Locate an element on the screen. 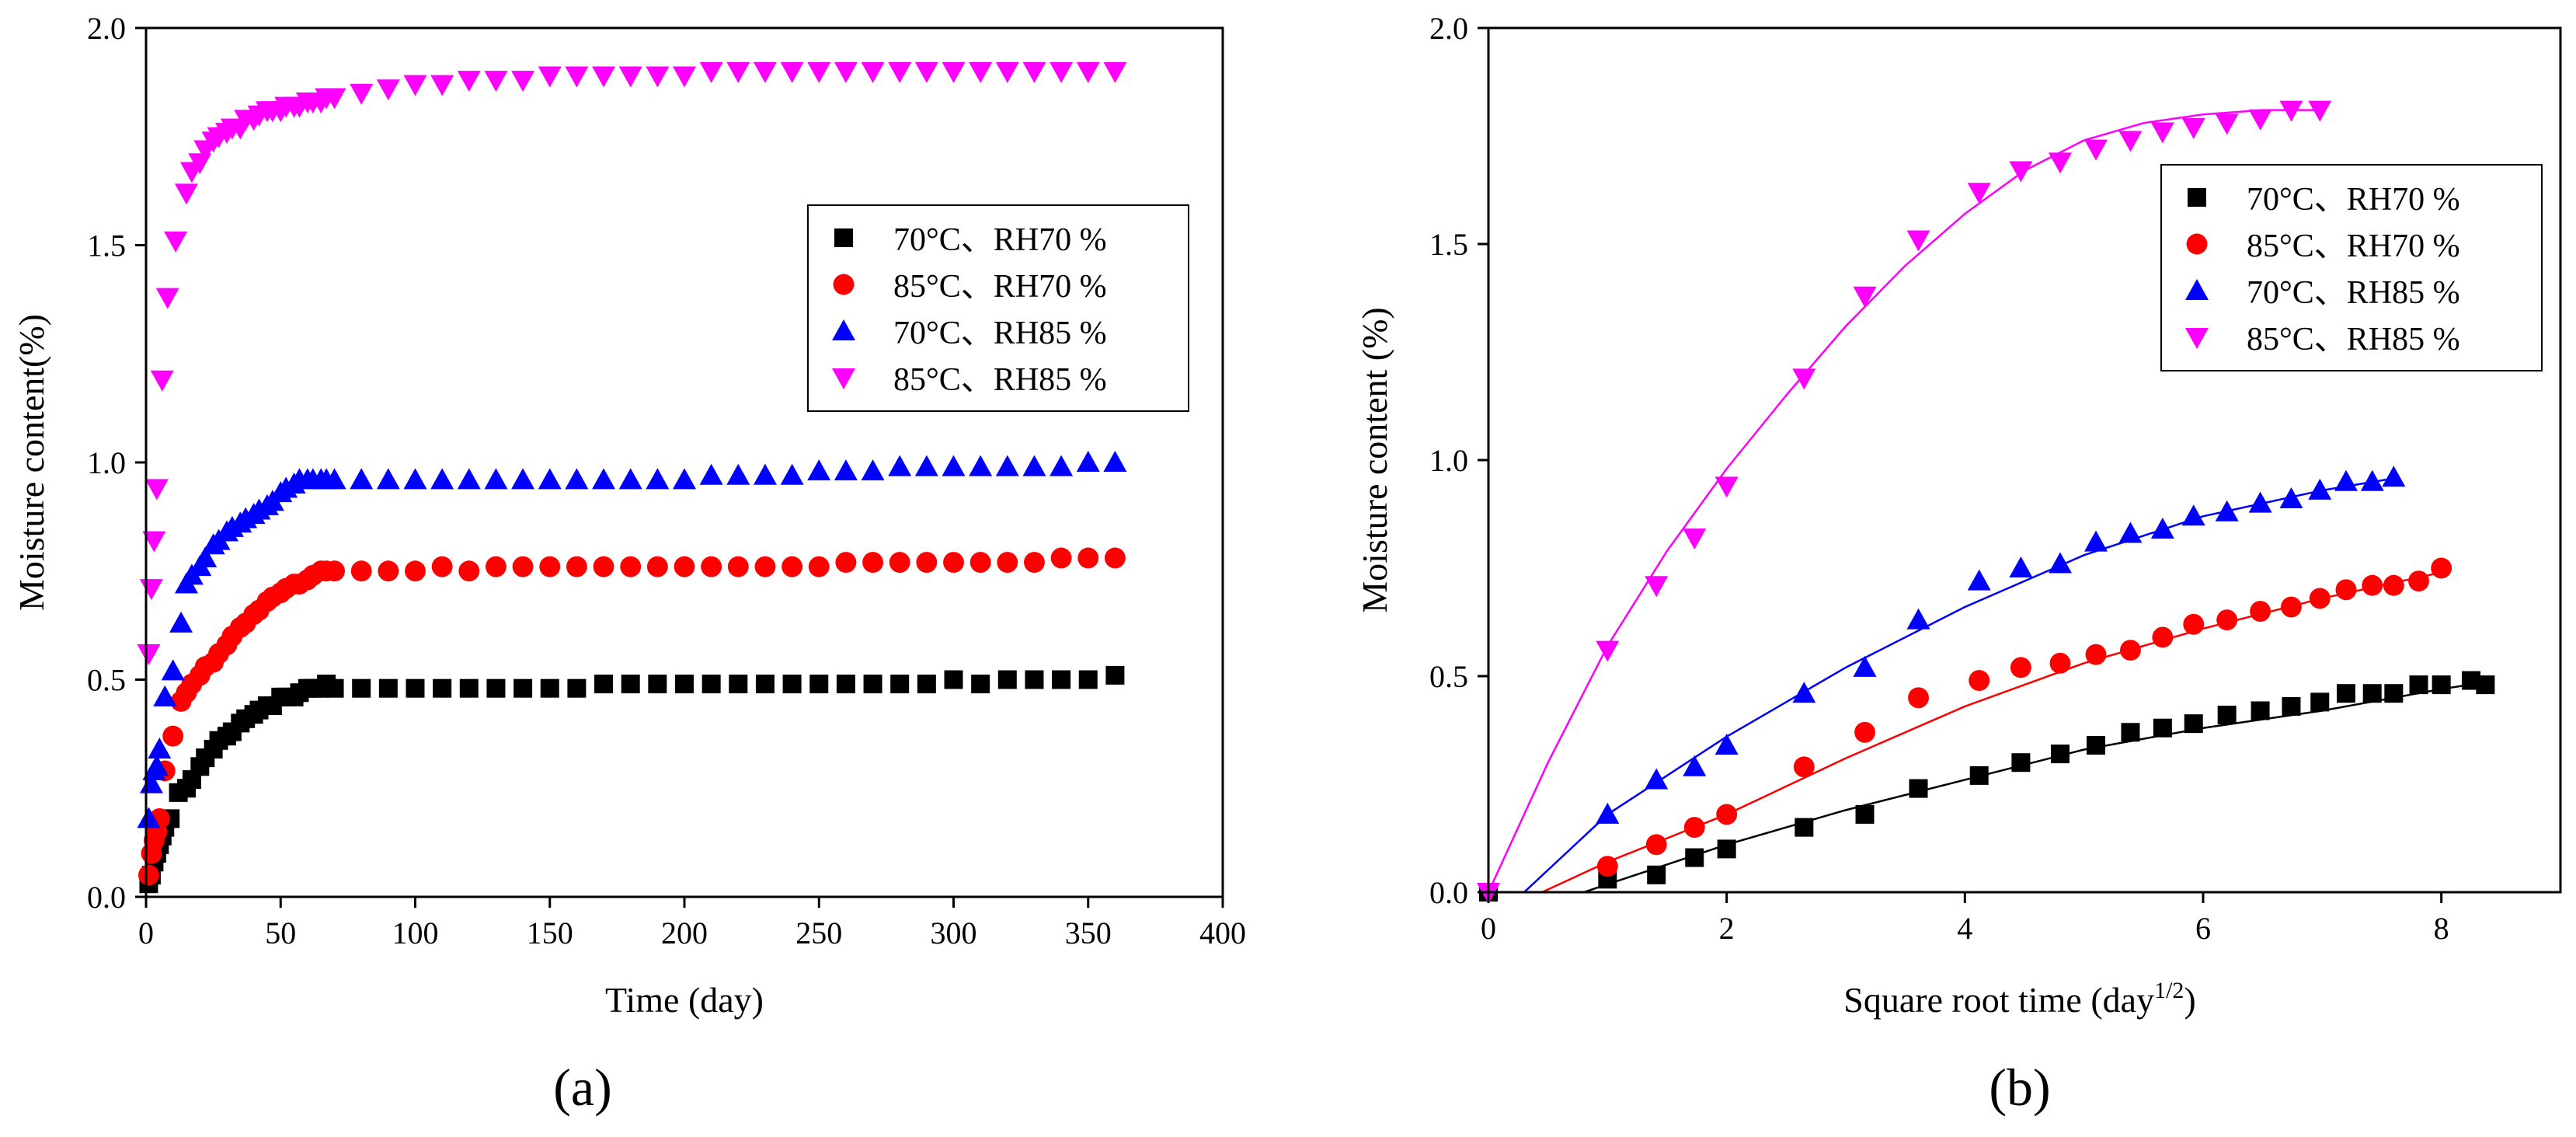  x-tick-label: 2 is located at coordinates (1727, 929).